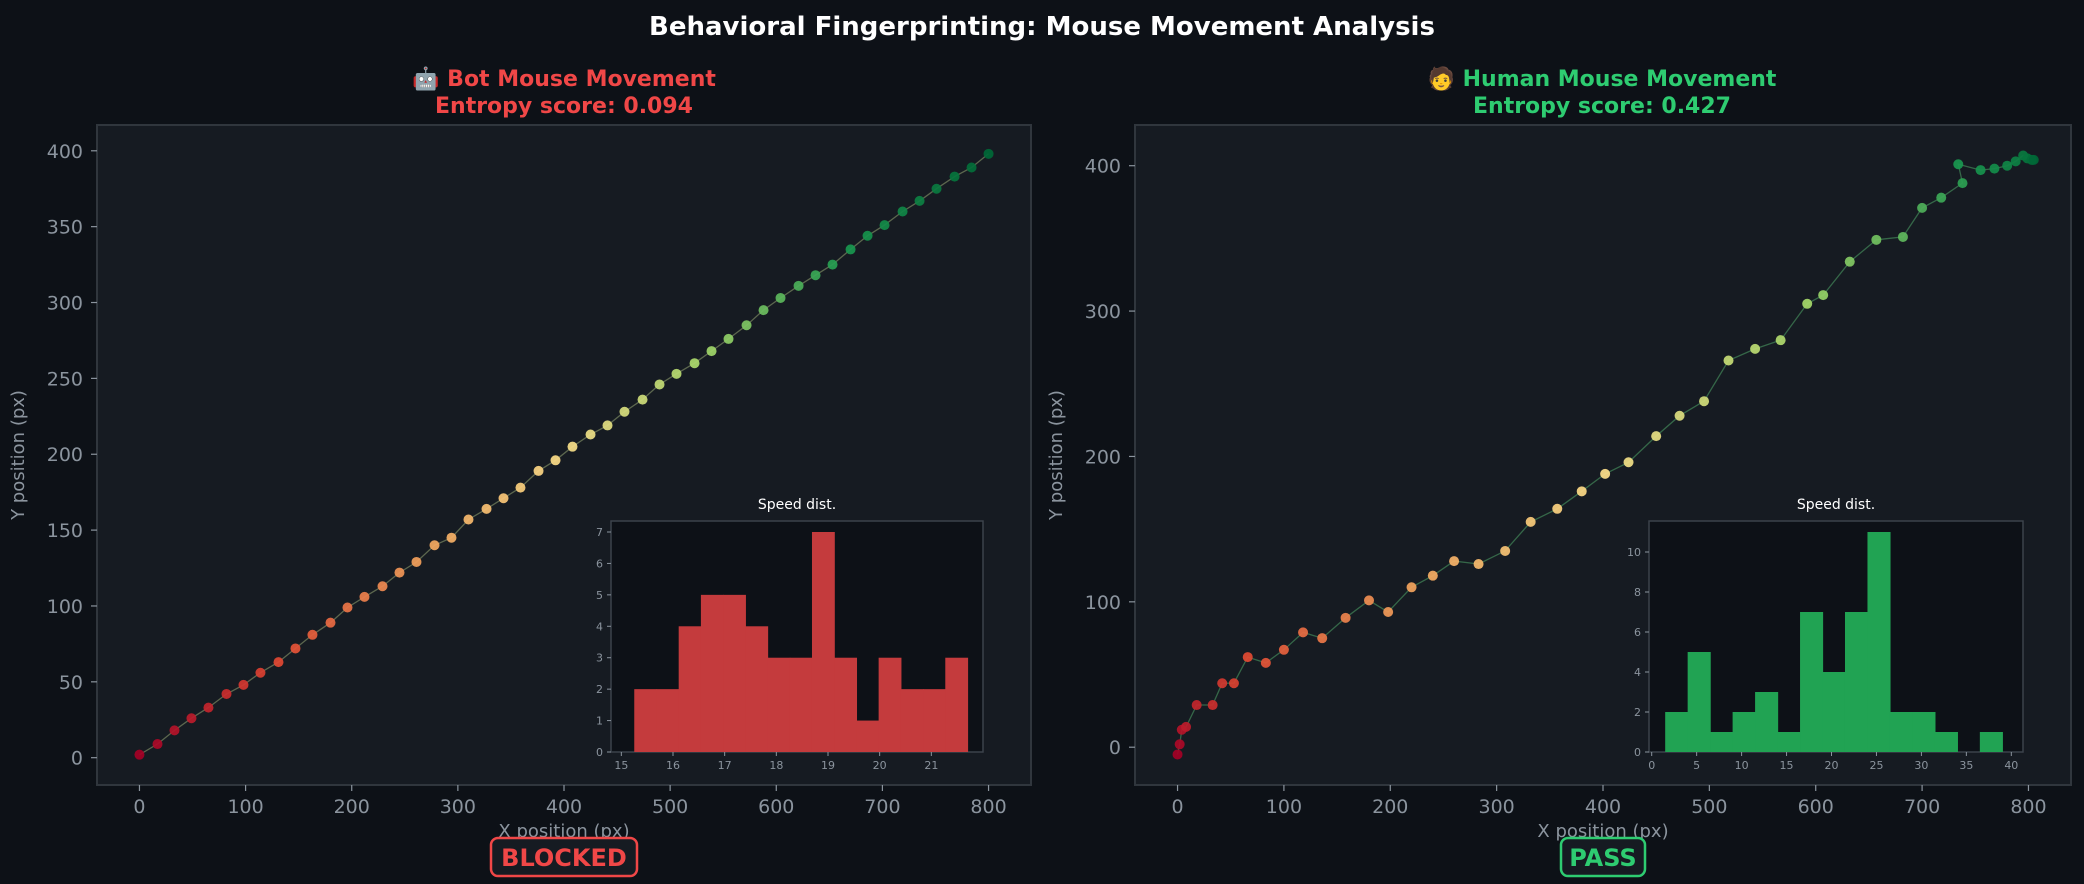 The height and width of the screenshot is (884, 2084). What do you see at coordinates (1637, 632) in the screenshot?
I see `human-inset-y-tick-label: 6` at bounding box center [1637, 632].